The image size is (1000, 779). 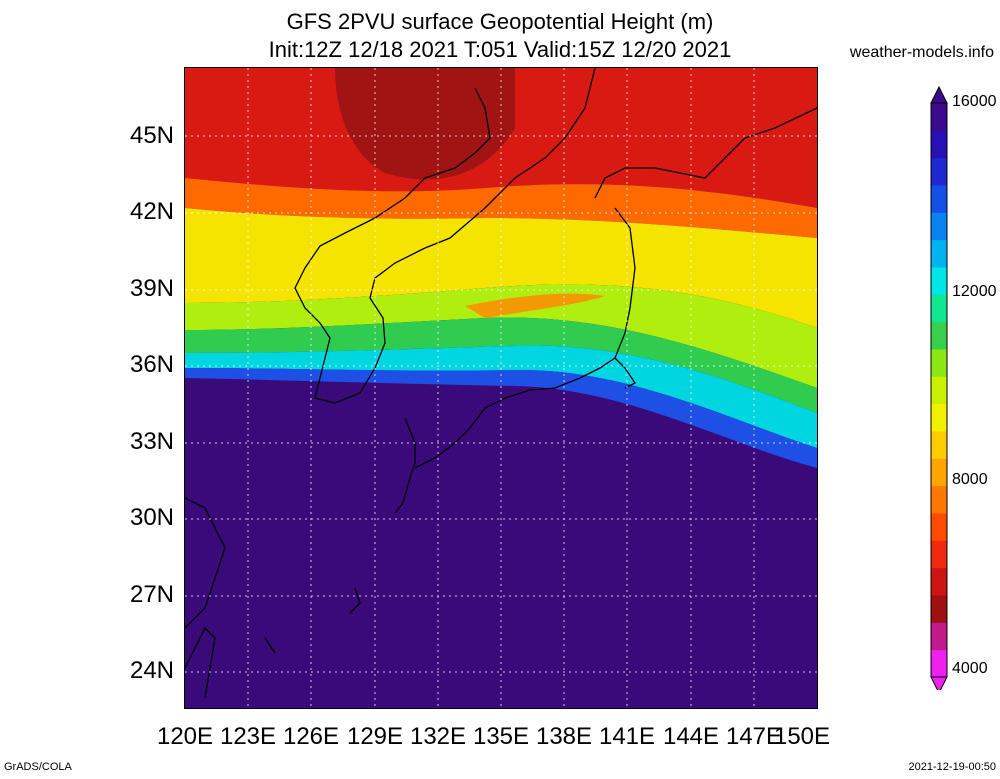 I want to click on chart-title: GFS 2PVU surface Geopotential Height (m), so click(x=500, y=21).